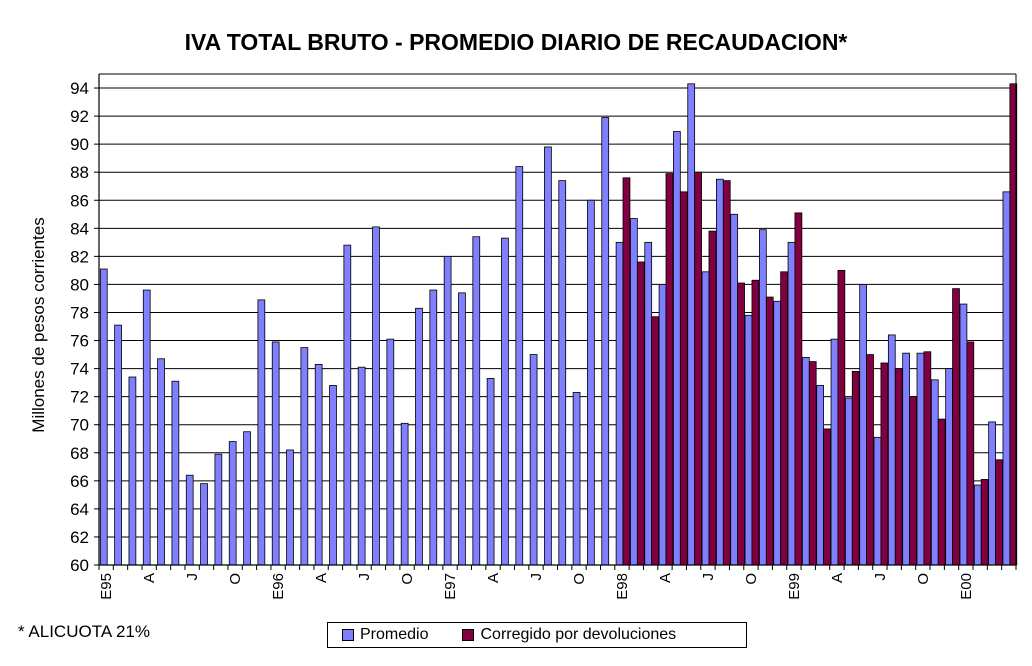 The width and height of the screenshot is (1032, 666). I want to click on x-tick-label: E97, so click(450, 586).